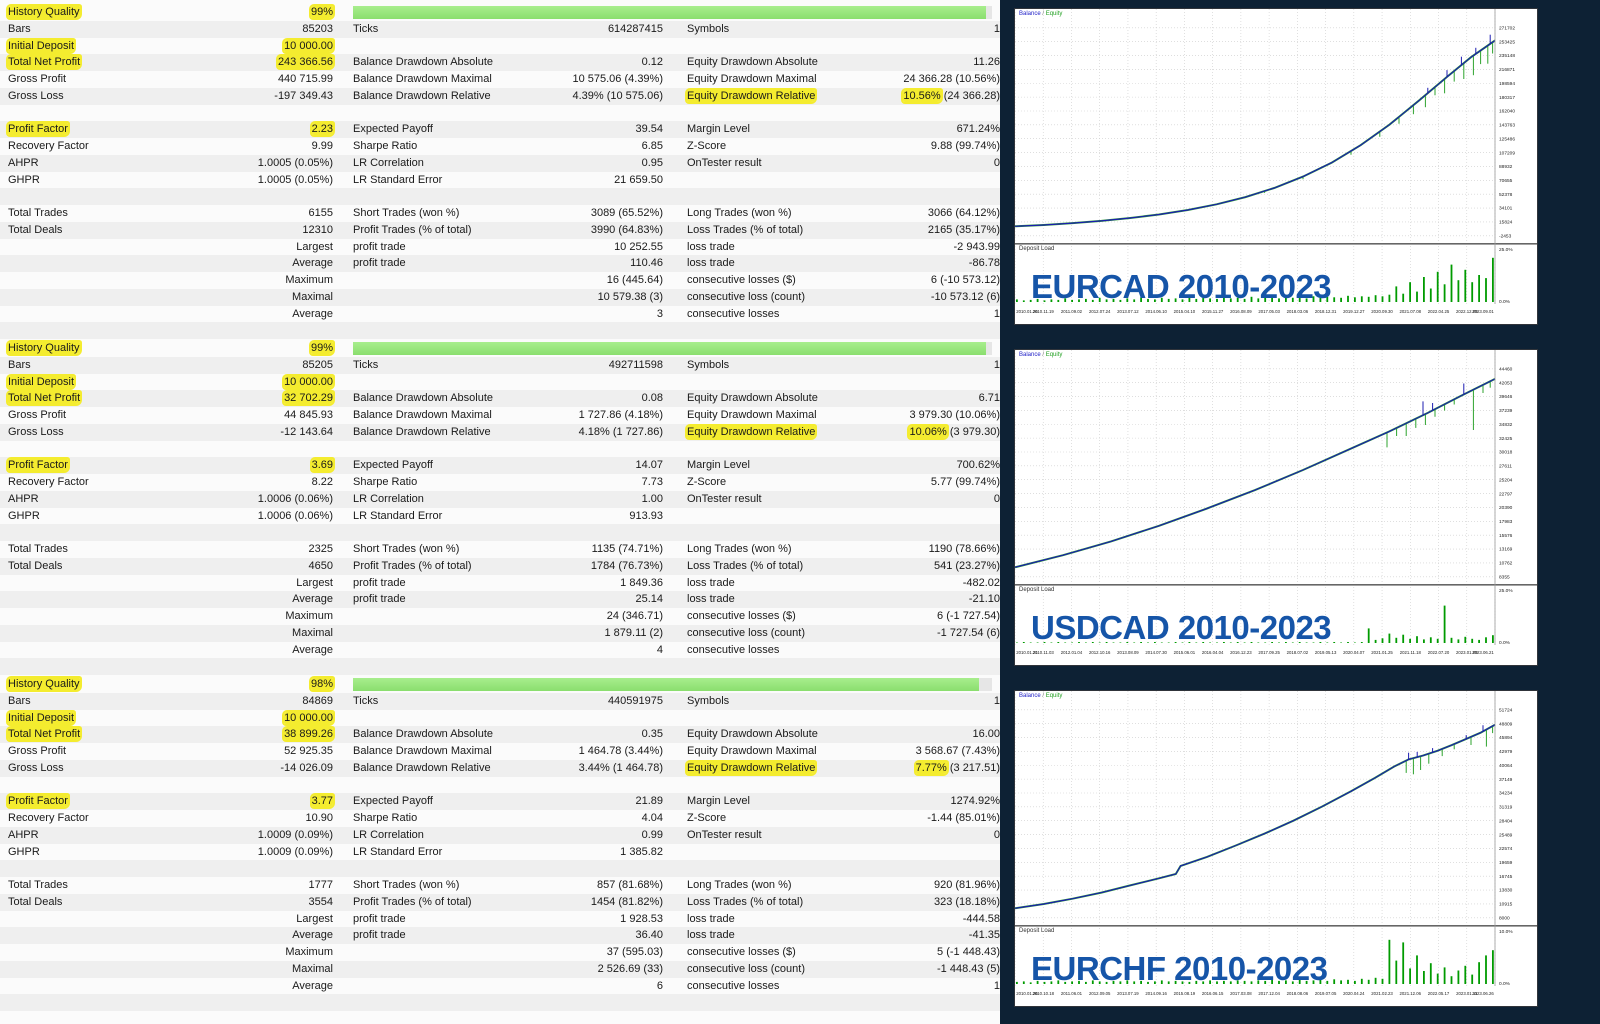  I want to click on metric-value: 16 (445.64), so click(634, 280).